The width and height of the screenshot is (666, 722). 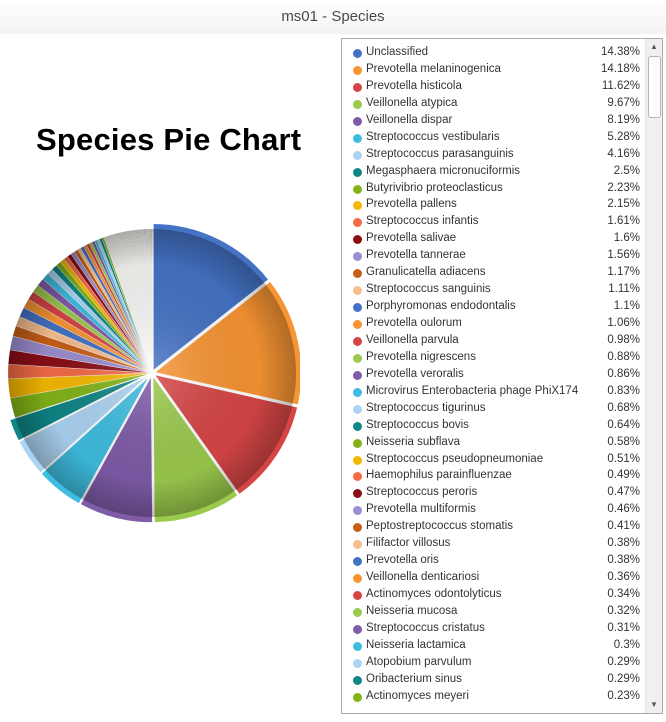 I want to click on legend-label: Peptostreptococcus stomatis, so click(x=440, y=526).